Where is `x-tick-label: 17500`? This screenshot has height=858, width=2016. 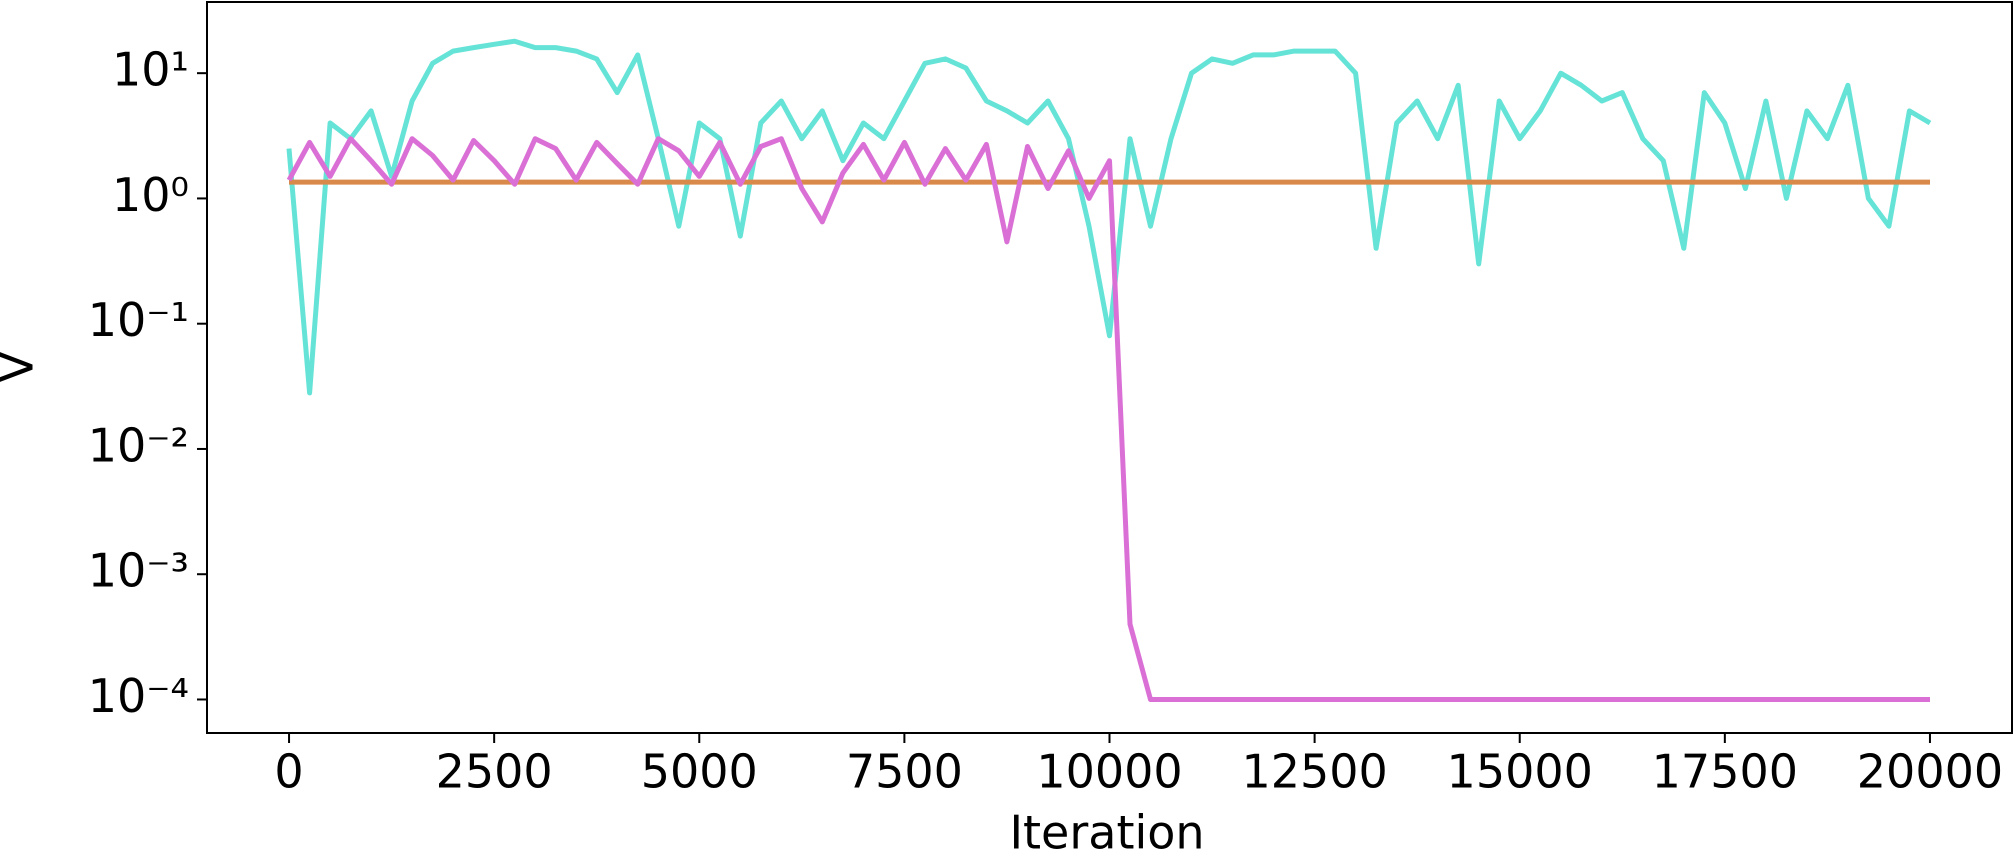
x-tick-label: 17500 is located at coordinates (1725, 772).